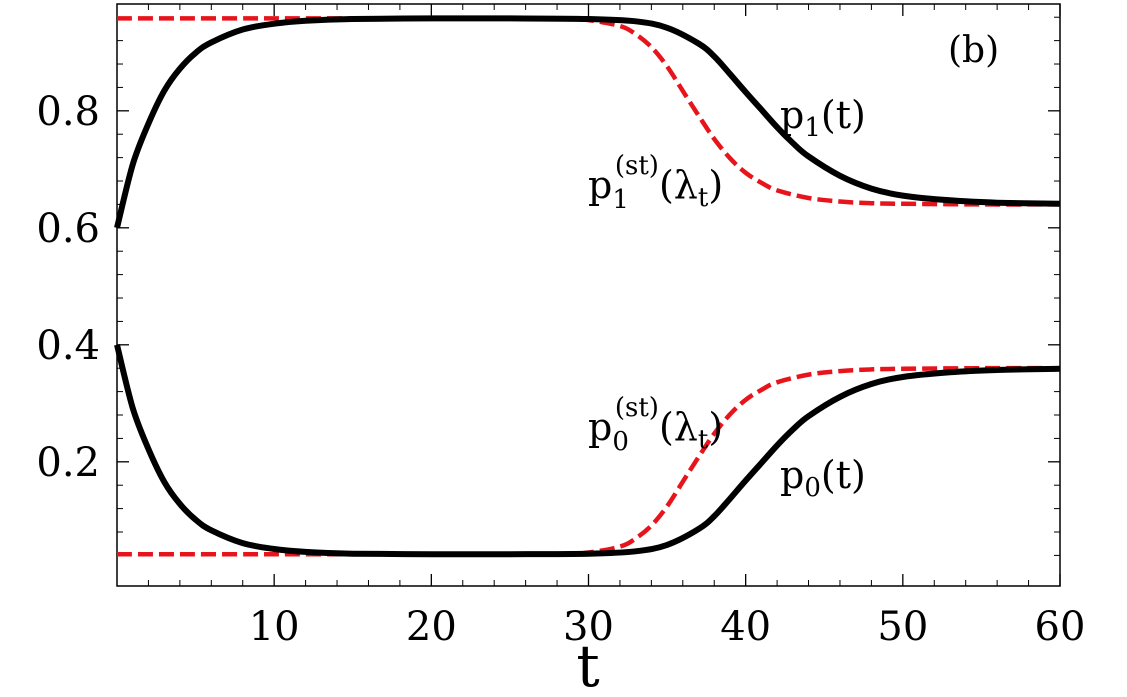 The height and width of the screenshot is (697, 1127). Describe the element at coordinates (1060, 627) in the screenshot. I see `x-tick-label: 60` at that location.